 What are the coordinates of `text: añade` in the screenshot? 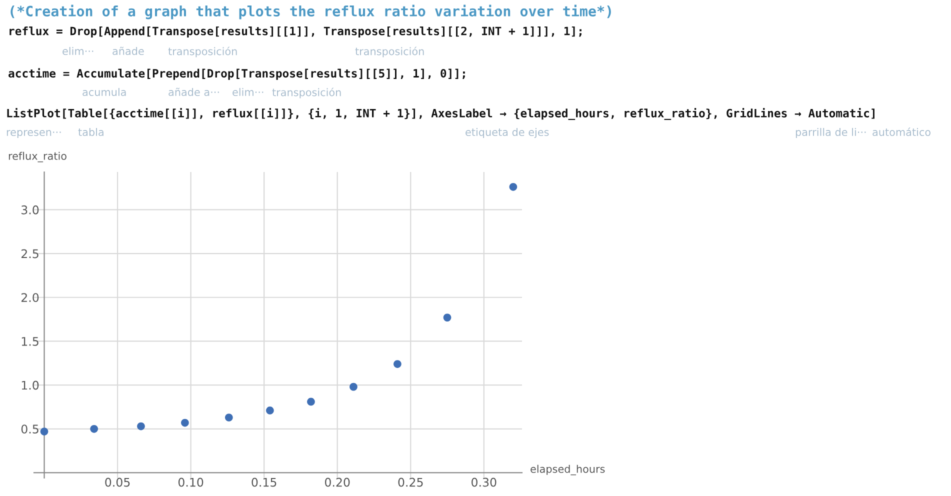 It's located at (128, 51).